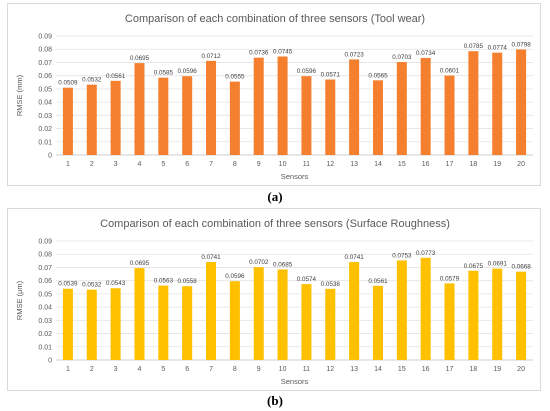  Describe the element at coordinates (473, 369) in the screenshot. I see `x-tick-label: 18` at that location.